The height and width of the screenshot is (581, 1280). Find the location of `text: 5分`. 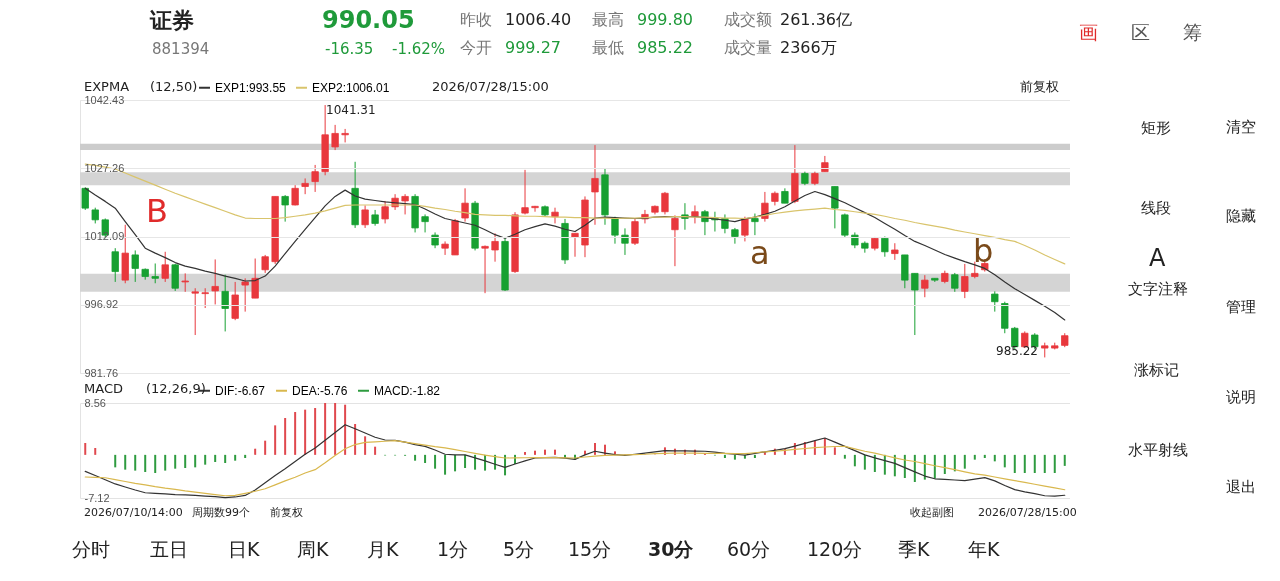

text: 5分 is located at coordinates (519, 549).